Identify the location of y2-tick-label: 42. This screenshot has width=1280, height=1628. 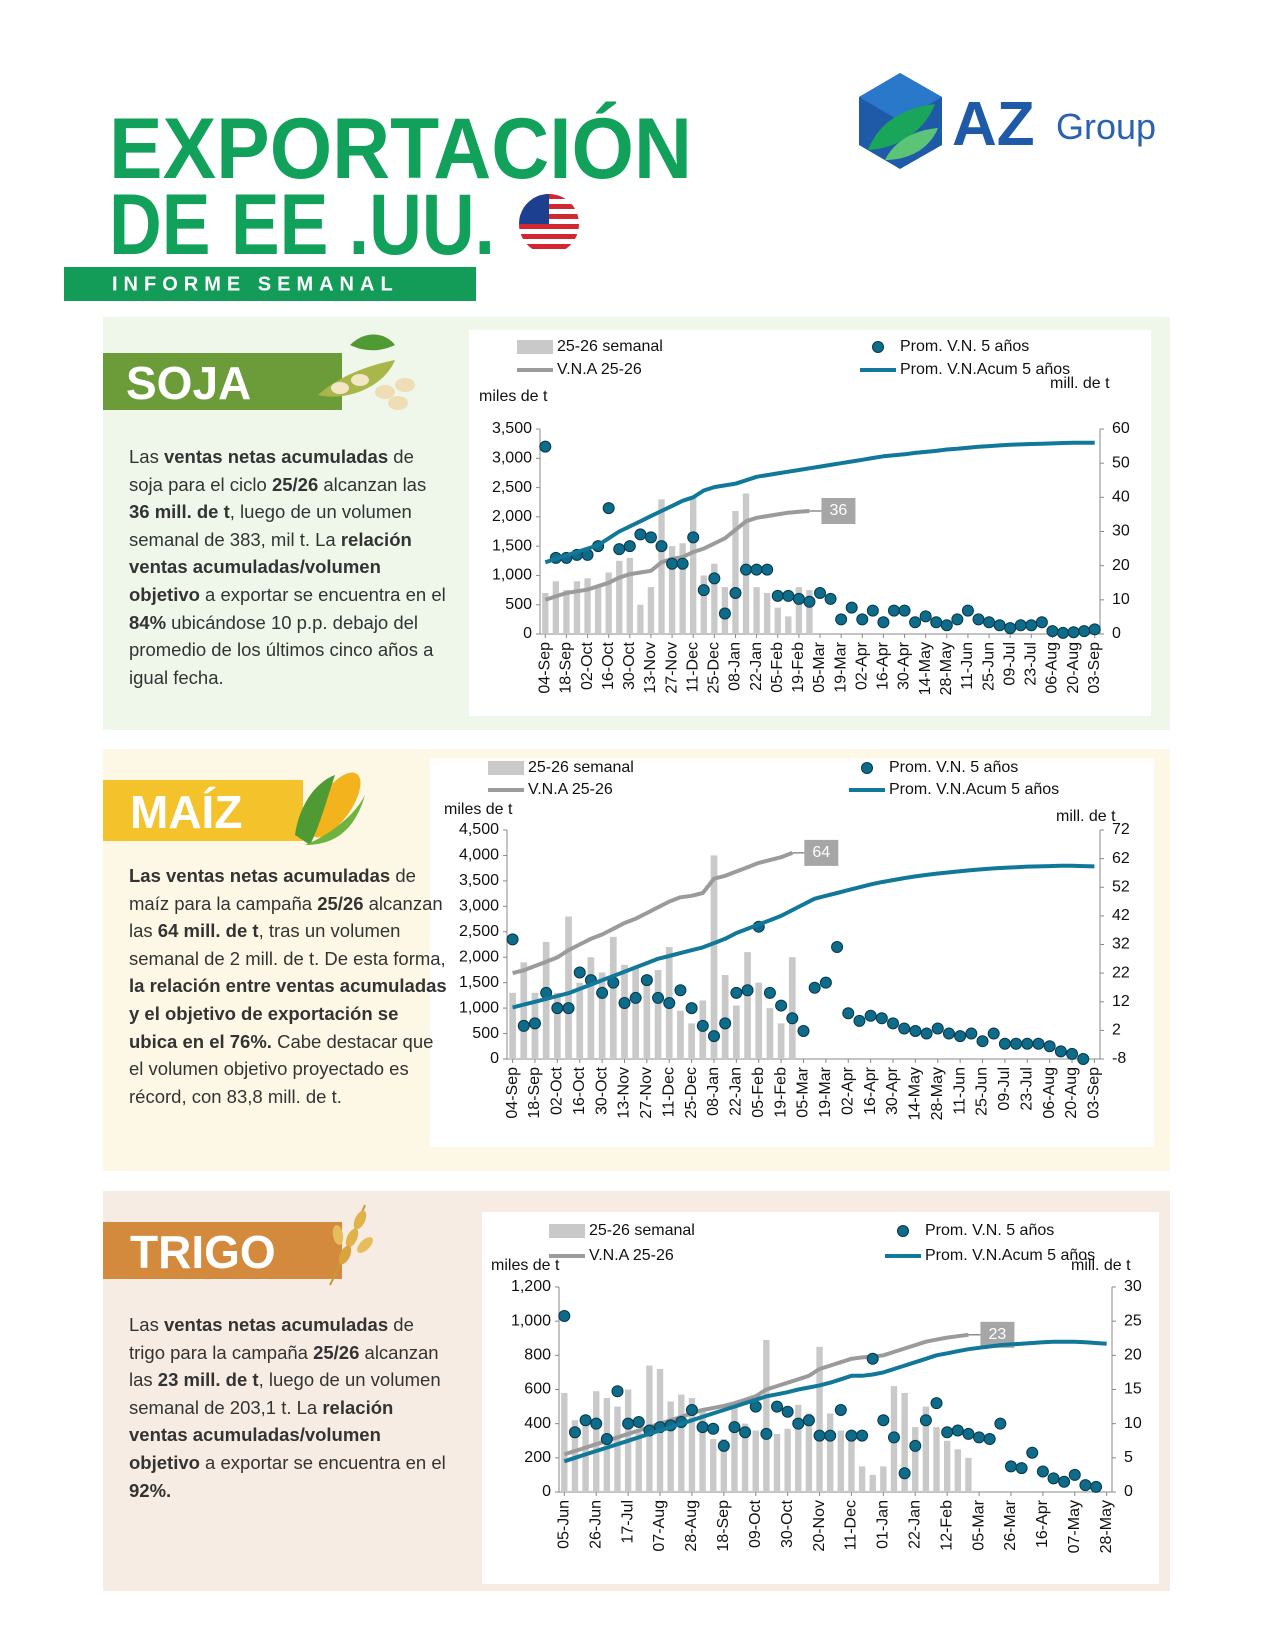
(1121, 915).